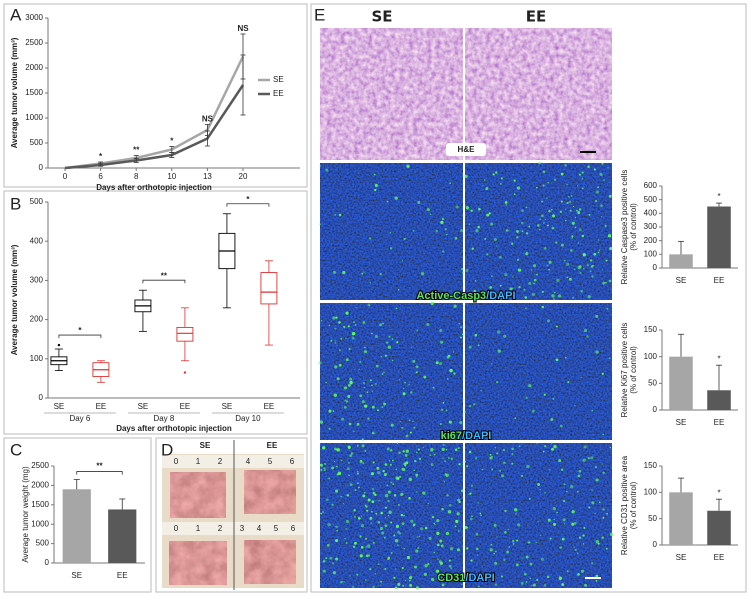 This screenshot has height=596, width=749. Describe the element at coordinates (651, 240) in the screenshot. I see `y-tick-label: 200` at that location.